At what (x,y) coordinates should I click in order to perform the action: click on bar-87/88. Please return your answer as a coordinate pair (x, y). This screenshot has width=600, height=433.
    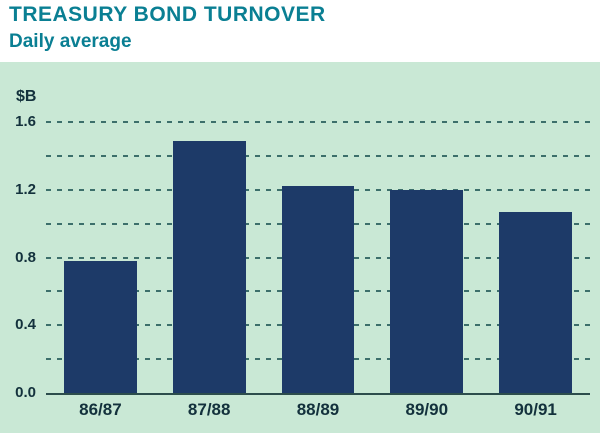
    Looking at the image, I should click on (209, 266).